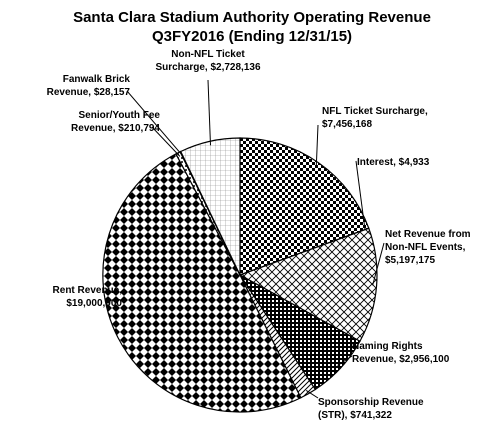 The height and width of the screenshot is (436, 500). Describe the element at coordinates (387, 346) in the screenshot. I see `slice-label-line: Naming Rights` at that location.